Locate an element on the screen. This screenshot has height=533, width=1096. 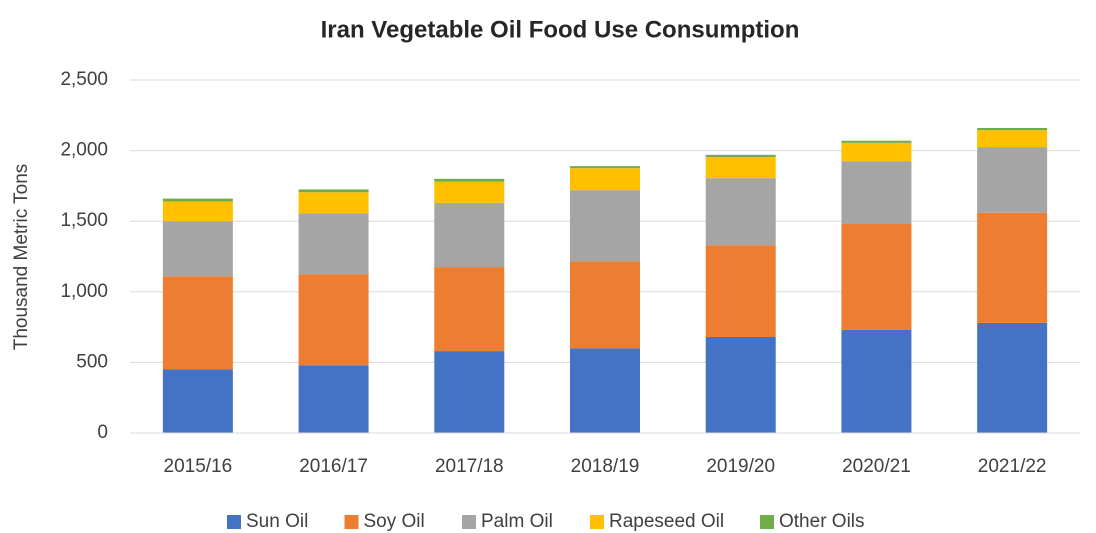
x-tick-label: 2018/19 is located at coordinates (605, 466).